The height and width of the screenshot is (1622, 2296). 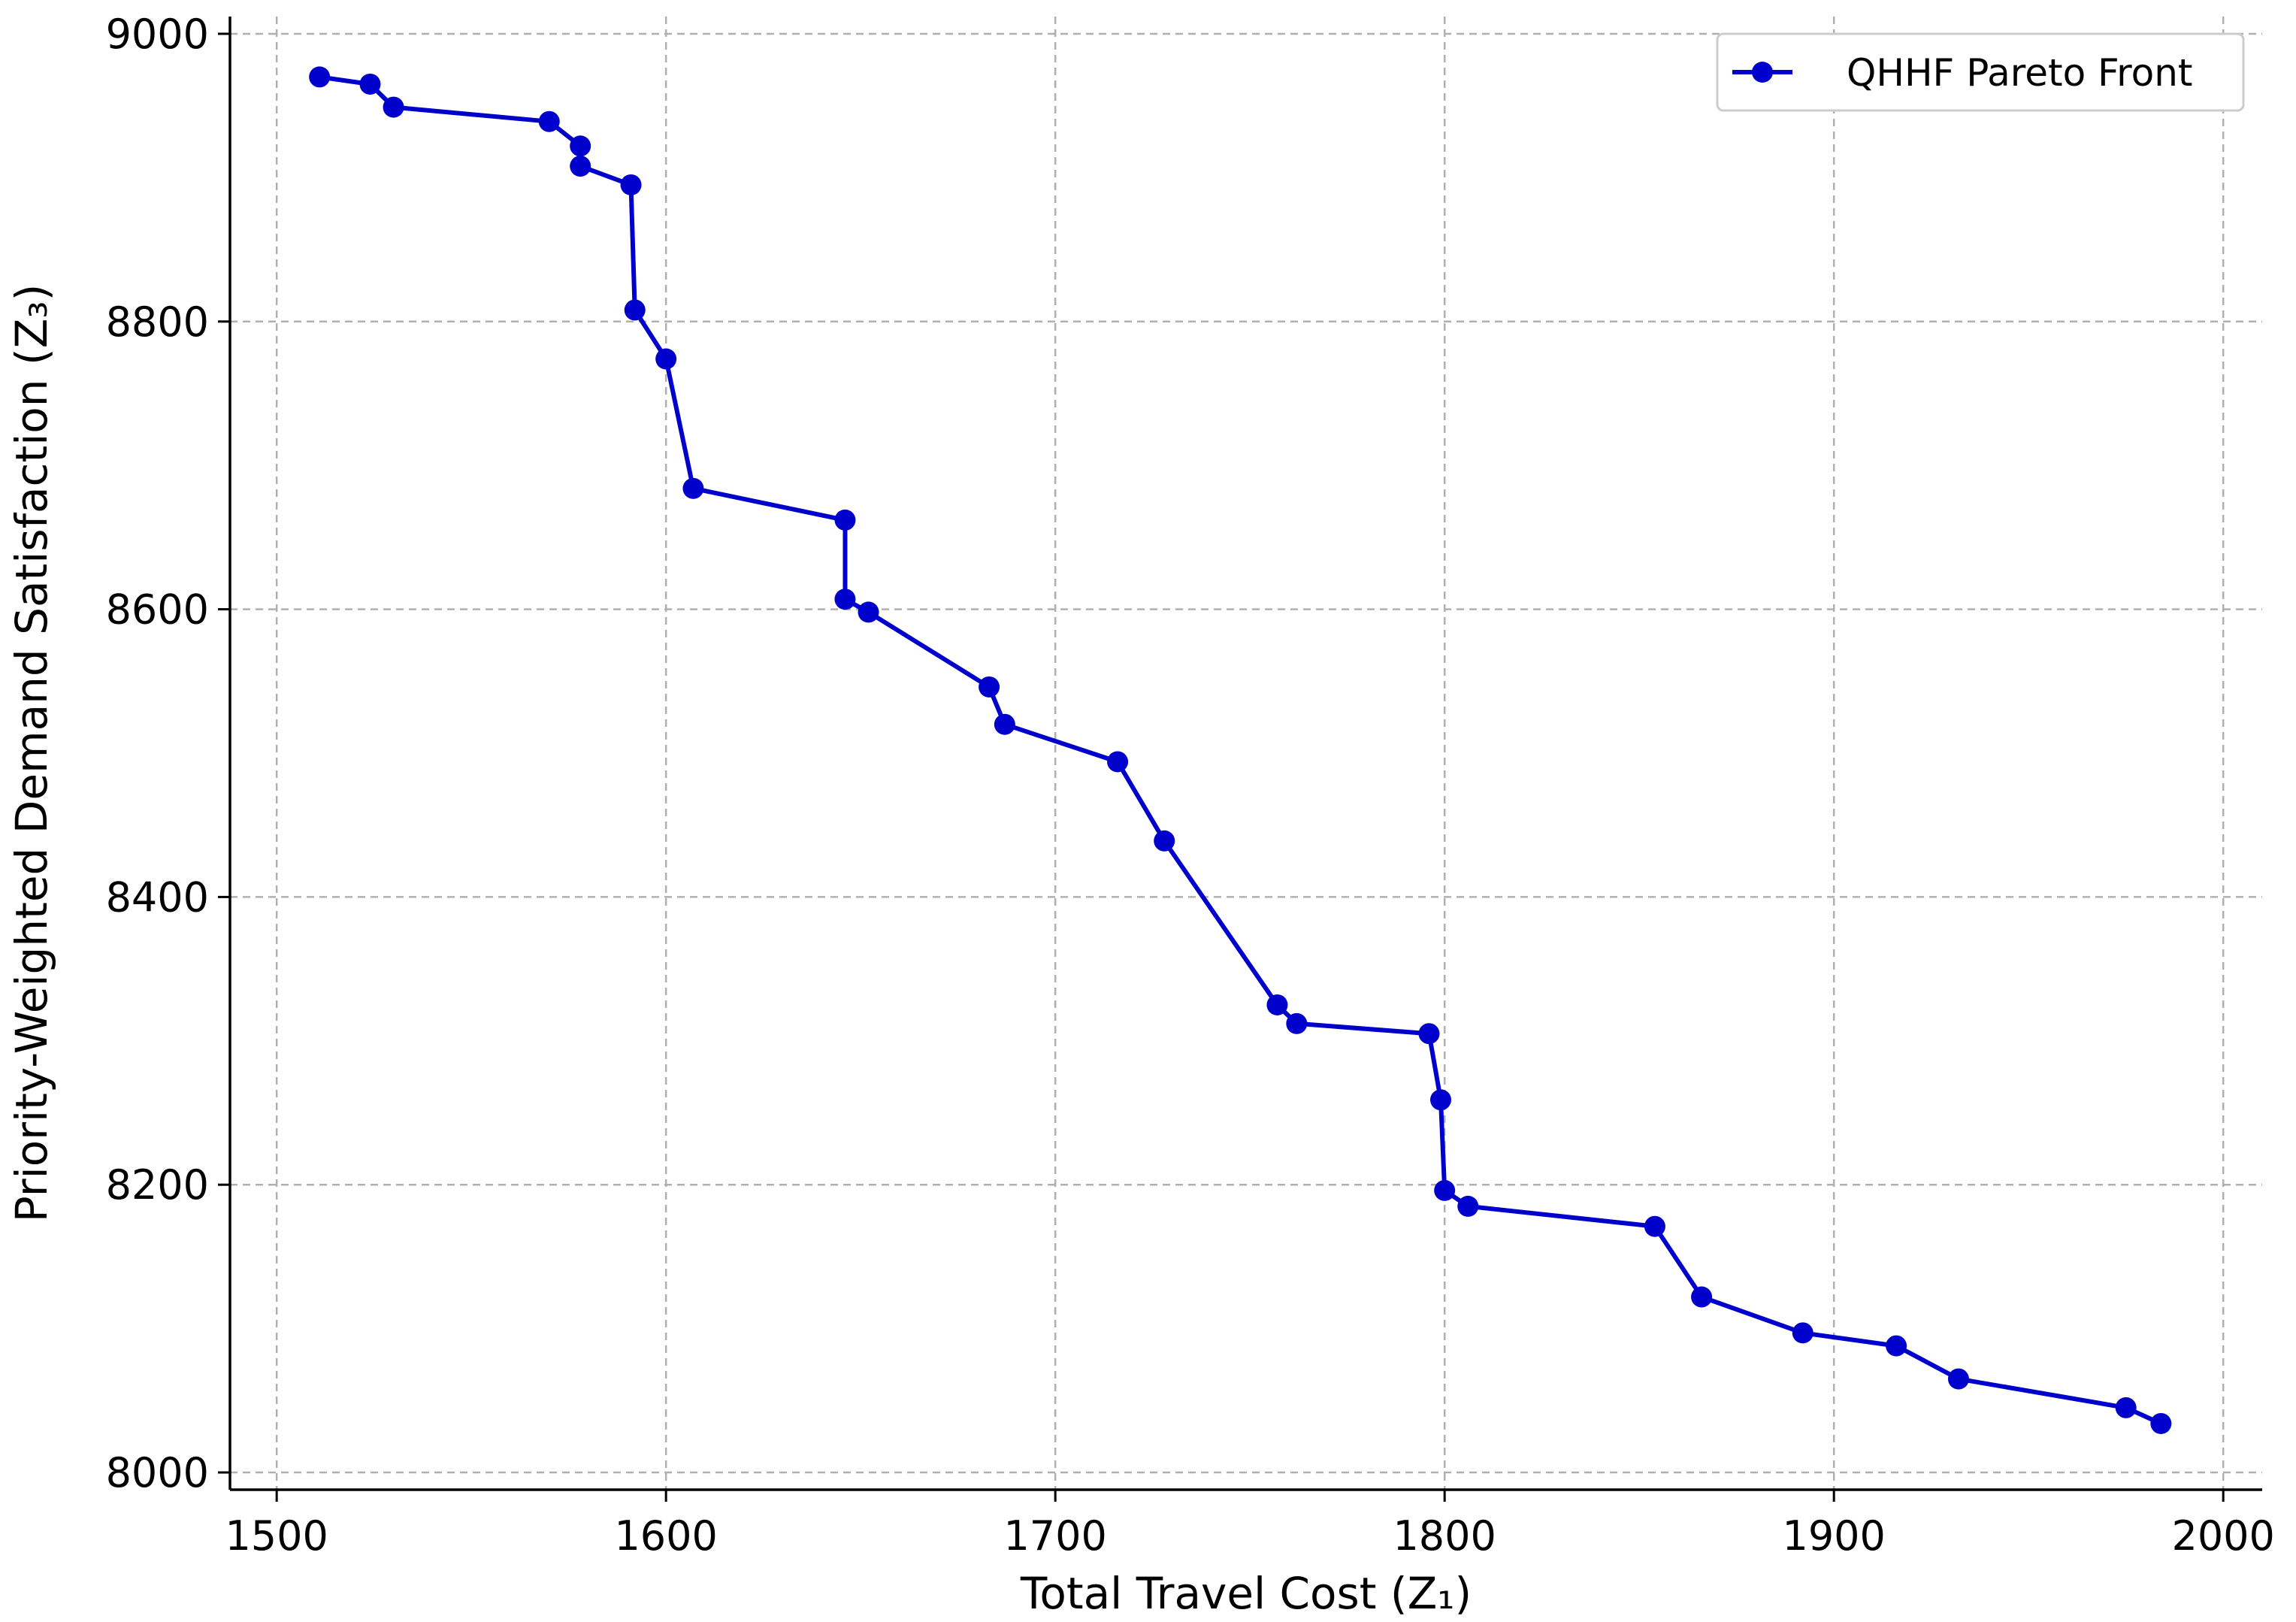 What do you see at coordinates (1834, 1536) in the screenshot?
I see `x-tick-label: 1900` at bounding box center [1834, 1536].